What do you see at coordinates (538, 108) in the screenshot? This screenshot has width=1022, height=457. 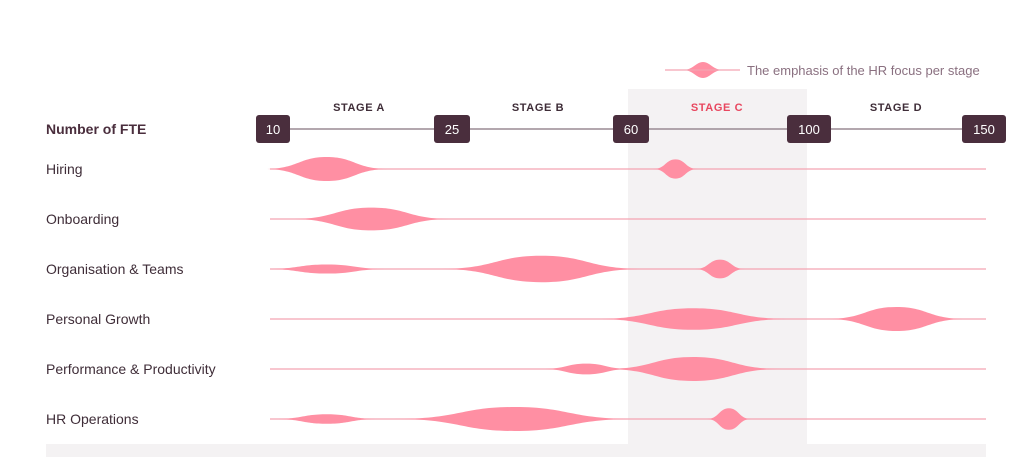 I see `stage-label-b: STAGE B` at bounding box center [538, 108].